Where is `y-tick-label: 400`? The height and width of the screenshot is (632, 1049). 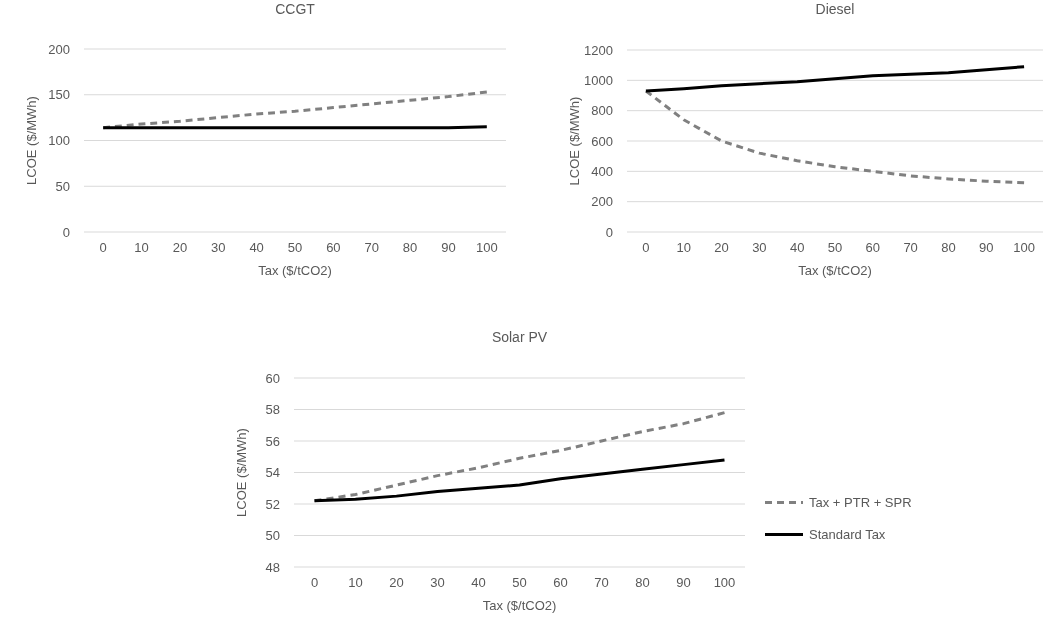
y-tick-label: 400 is located at coordinates (602, 171).